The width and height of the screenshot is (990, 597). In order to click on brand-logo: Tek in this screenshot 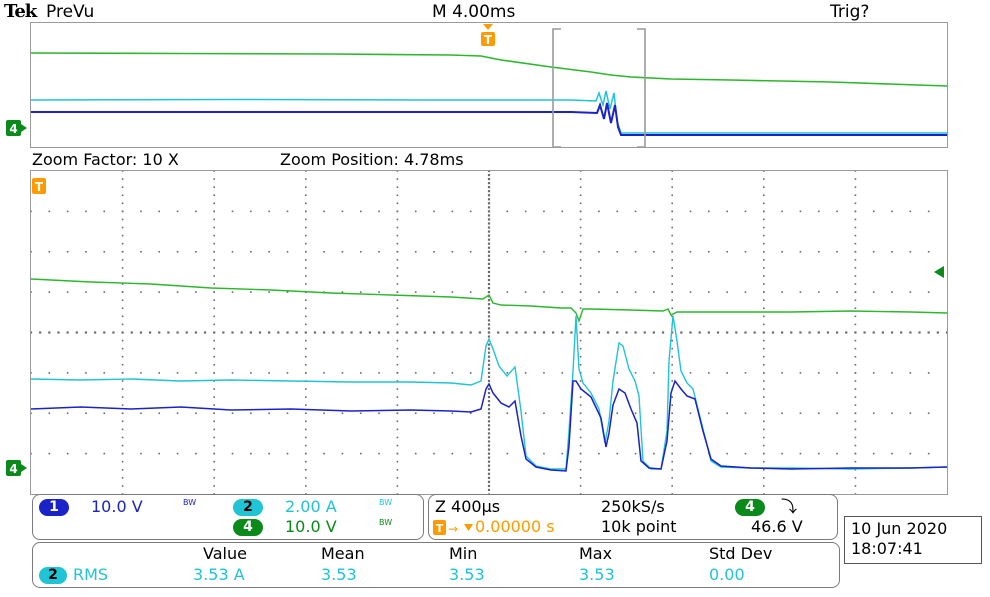, I will do `click(20, 11)`.